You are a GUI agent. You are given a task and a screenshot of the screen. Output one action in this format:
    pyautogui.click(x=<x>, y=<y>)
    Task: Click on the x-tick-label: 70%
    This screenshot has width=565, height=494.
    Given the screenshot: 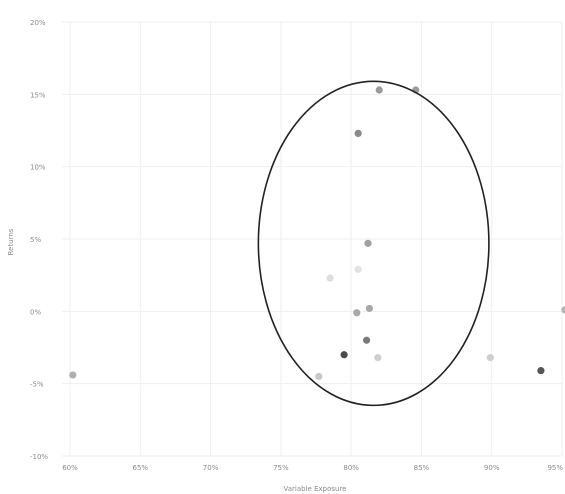 What is the action you would take?
    pyautogui.click(x=211, y=468)
    